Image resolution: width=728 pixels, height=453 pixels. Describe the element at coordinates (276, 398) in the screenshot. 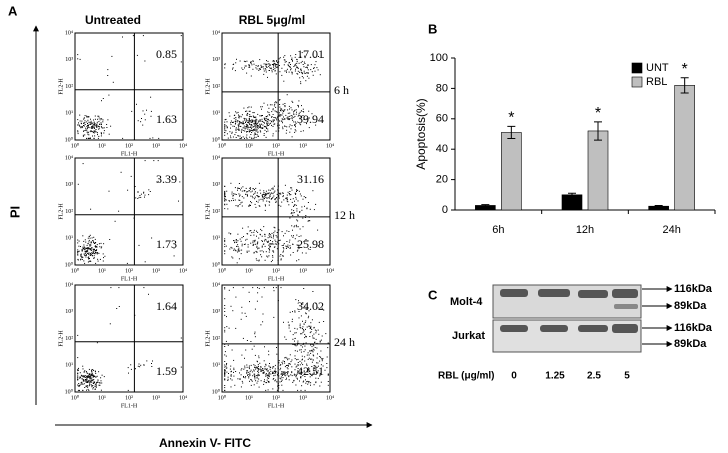

I see `x-tick-label: 10²` at that location.